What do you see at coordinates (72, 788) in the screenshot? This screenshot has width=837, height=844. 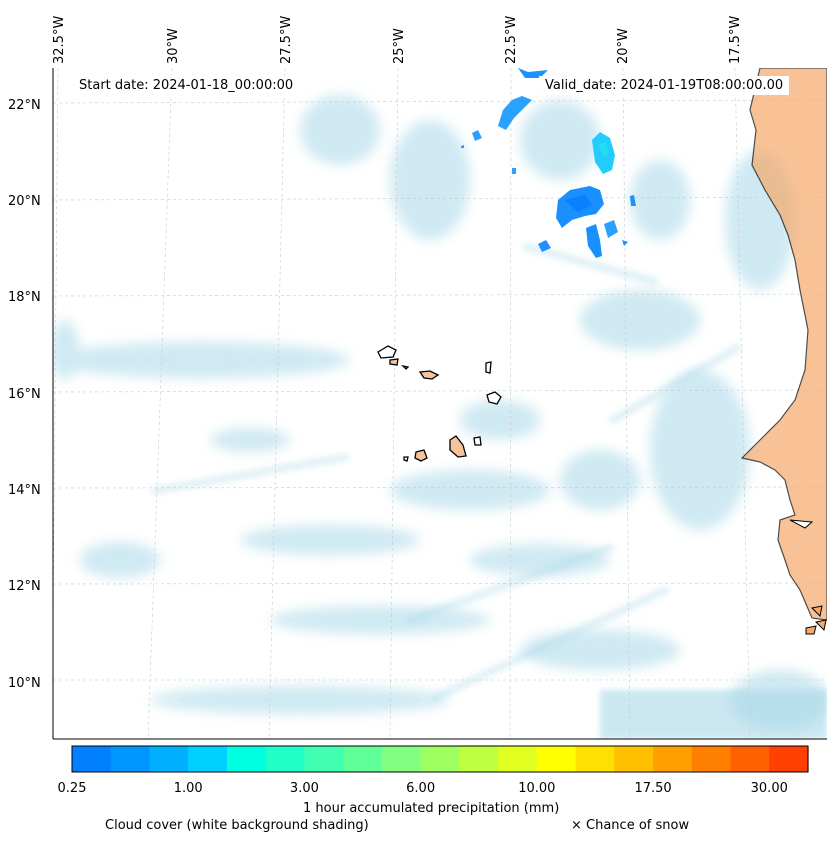 I see `colorbar-tick-label: 0.25` at bounding box center [72, 788].